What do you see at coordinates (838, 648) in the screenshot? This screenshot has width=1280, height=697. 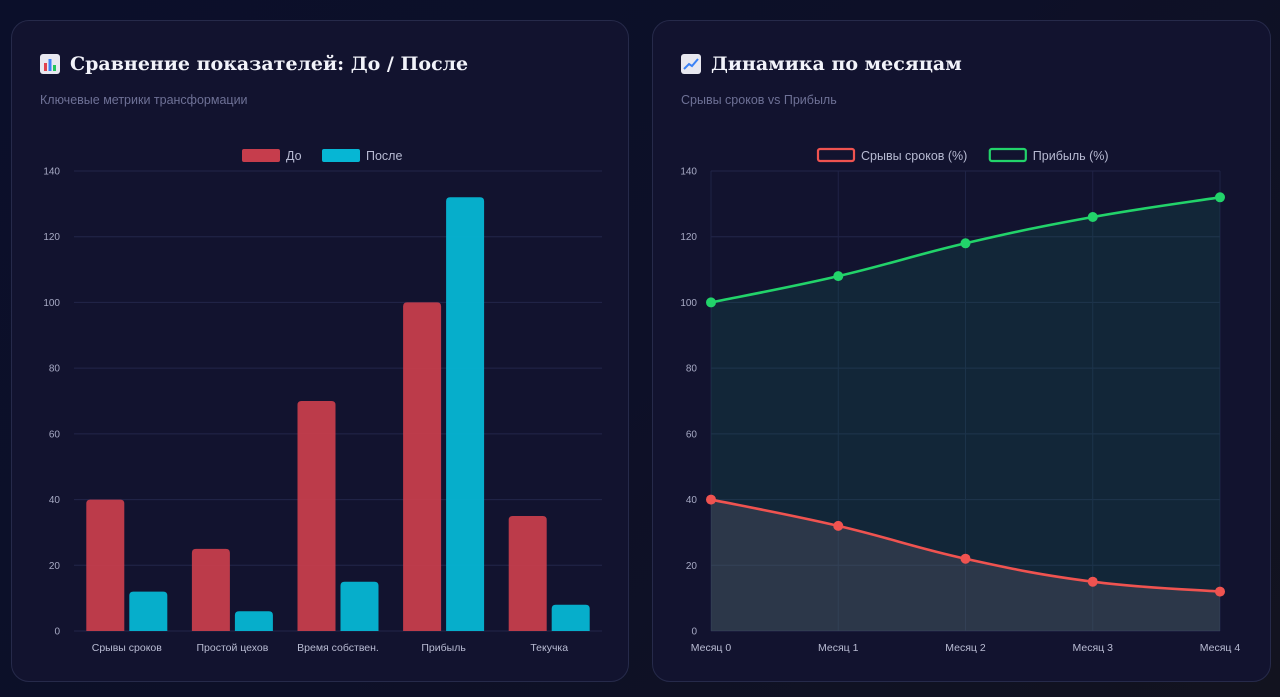 I see `x-category-label: Месяц 1` at bounding box center [838, 648].